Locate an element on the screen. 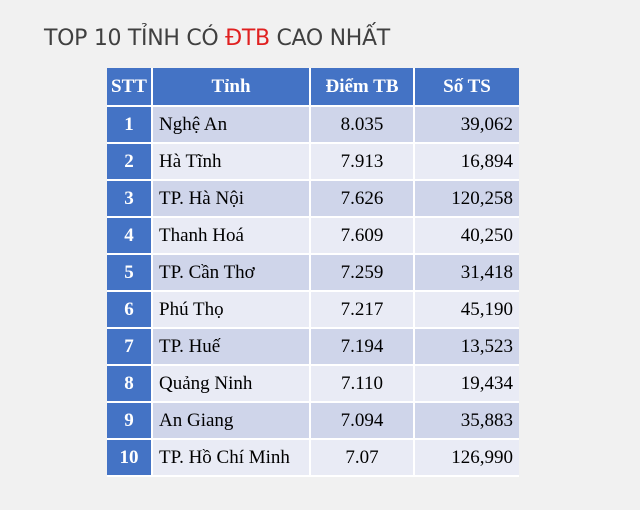 This screenshot has width=640, height=510. row-count: 126,990 is located at coordinates (467, 458).